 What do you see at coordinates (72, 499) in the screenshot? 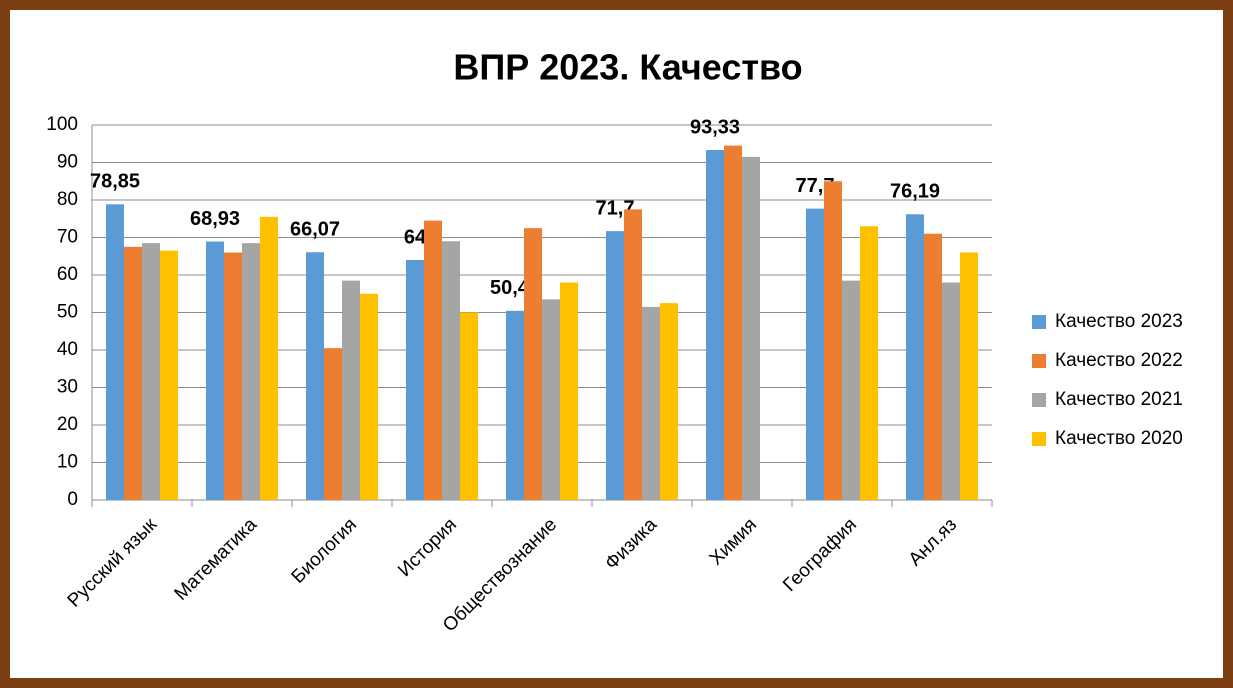
I see `y-tick-label: 0` at bounding box center [72, 499].